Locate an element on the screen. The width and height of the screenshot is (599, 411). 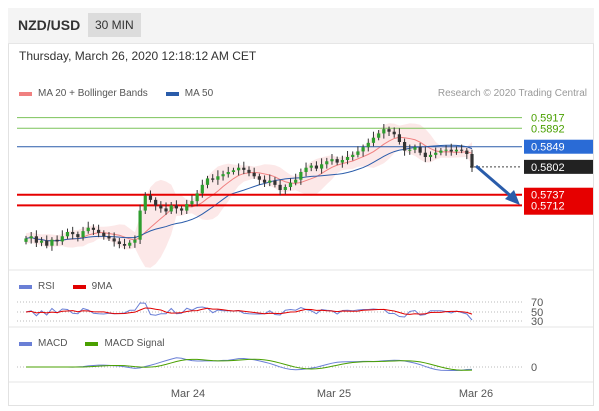
legend-ma20-label: MA 20 + Bollinger Bands is located at coordinates (93, 93).